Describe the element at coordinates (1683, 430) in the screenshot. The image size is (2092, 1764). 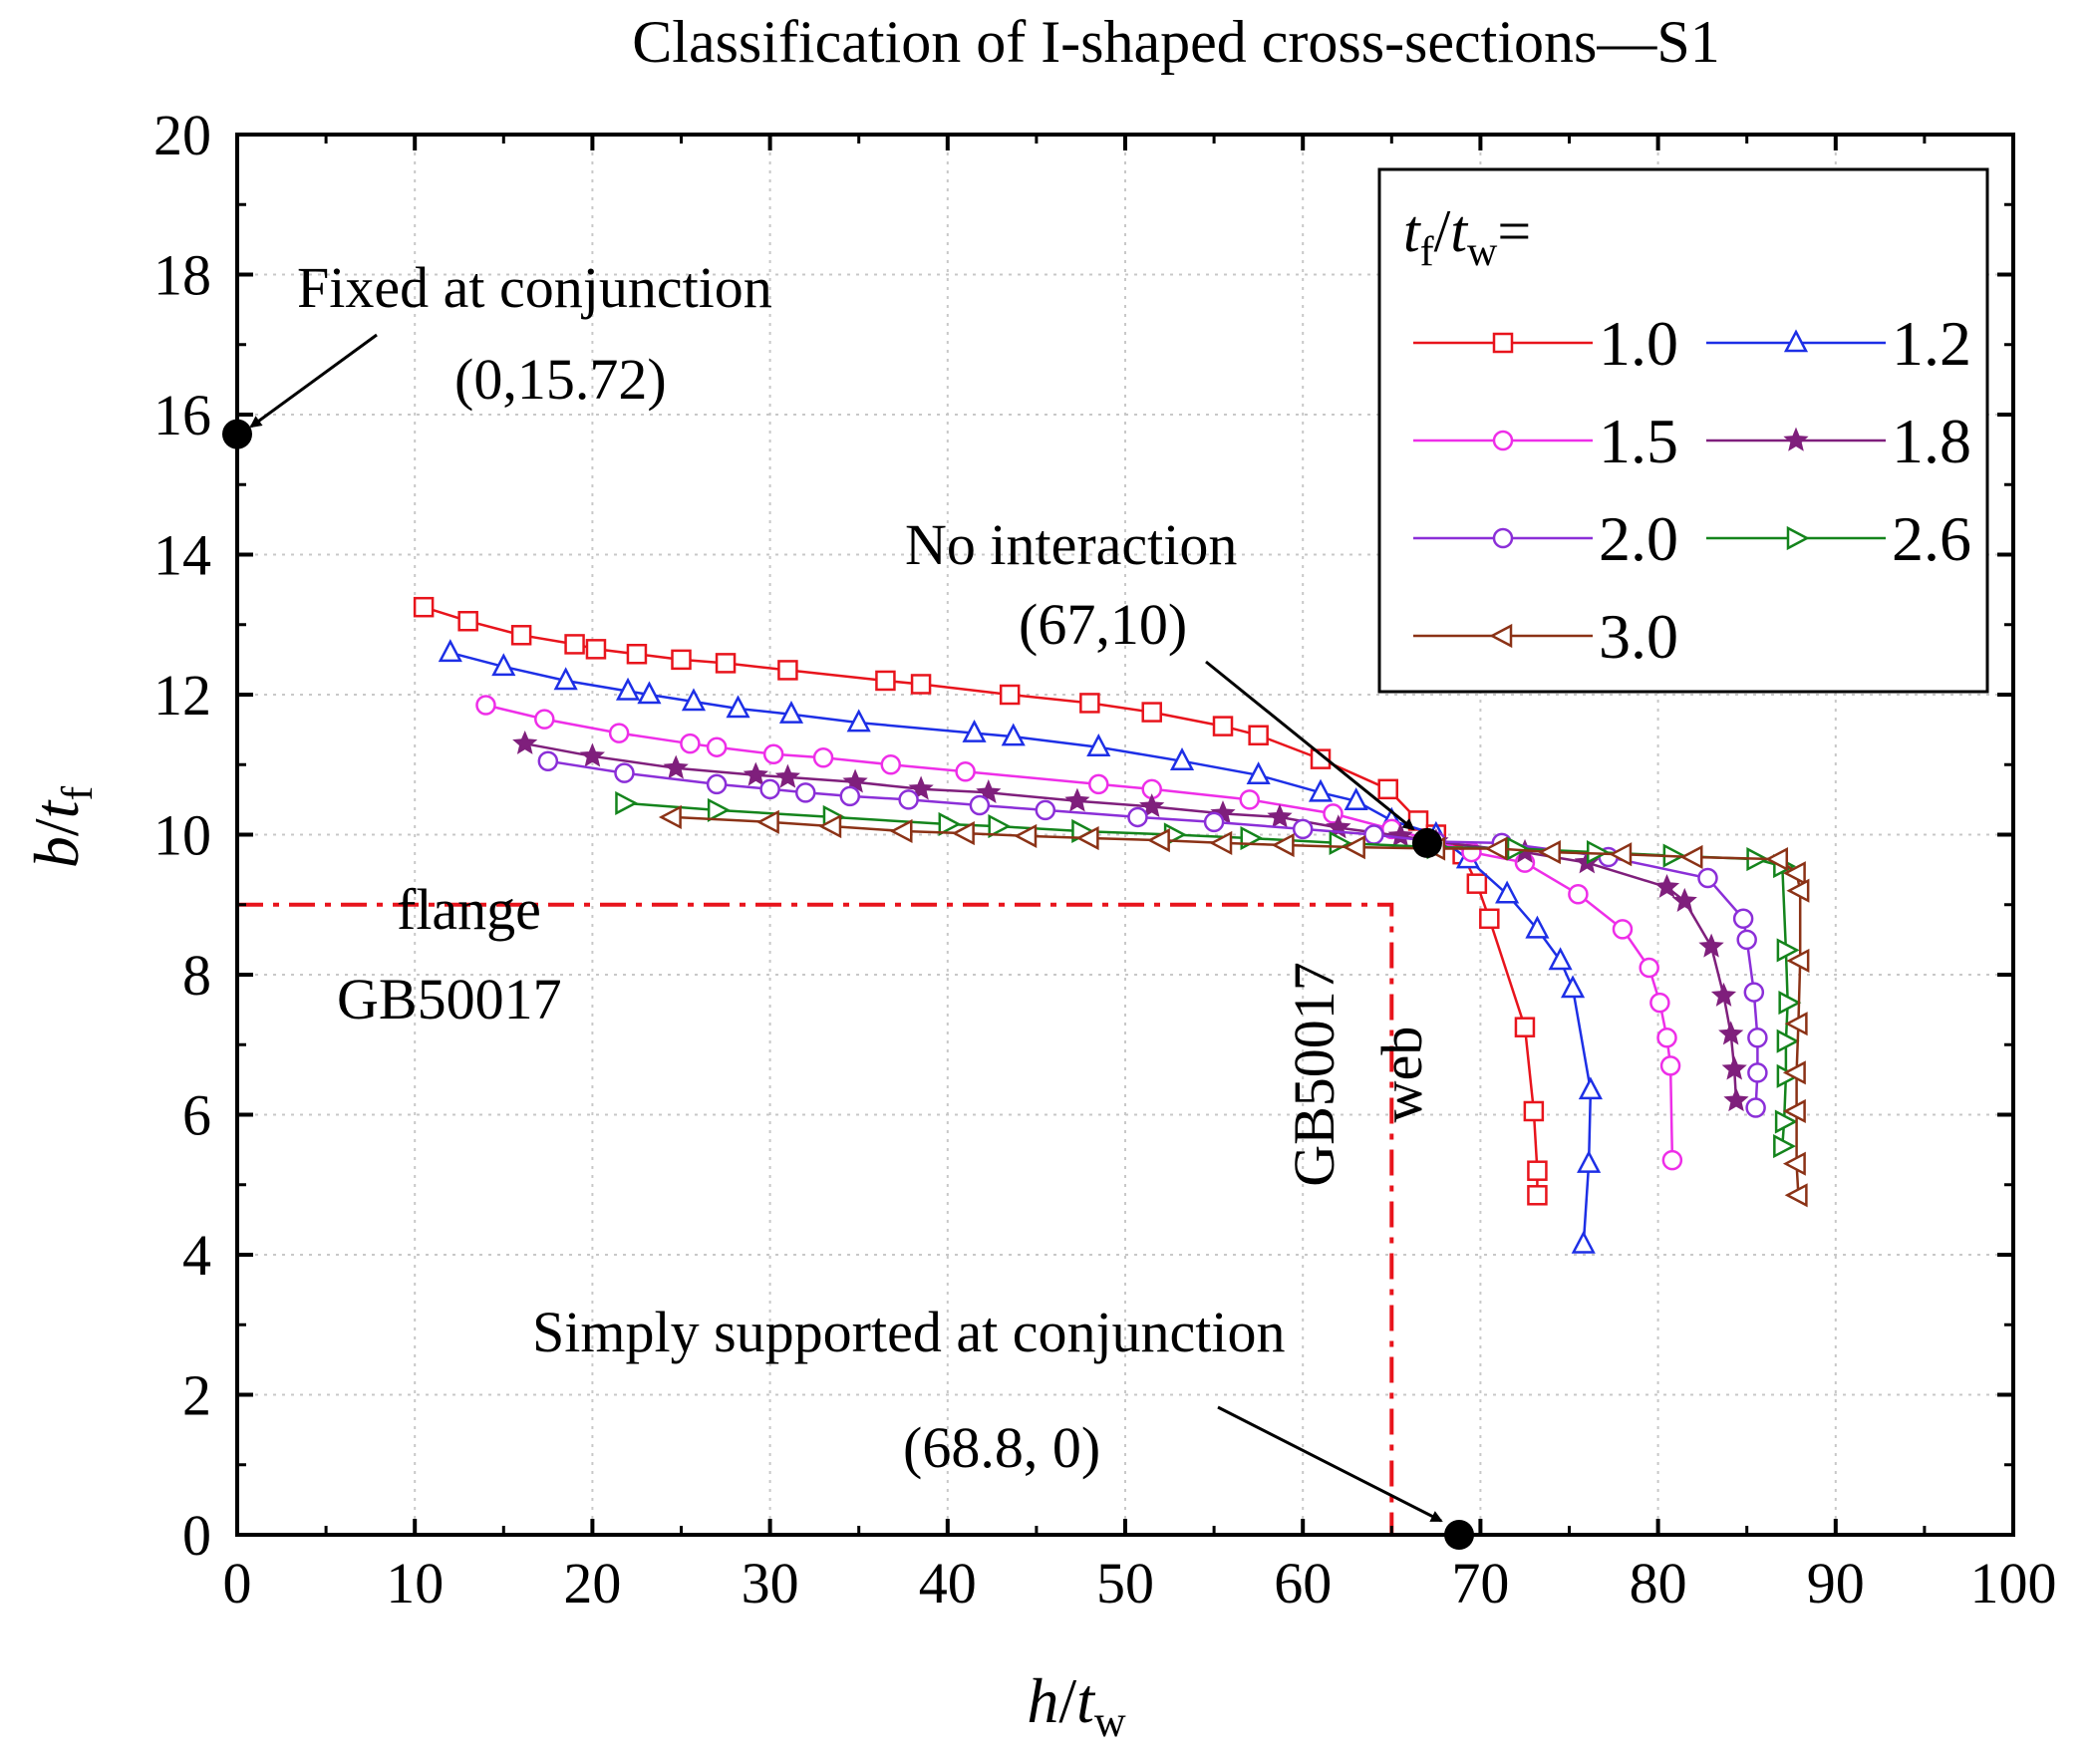
I see `legend-box` at that location.